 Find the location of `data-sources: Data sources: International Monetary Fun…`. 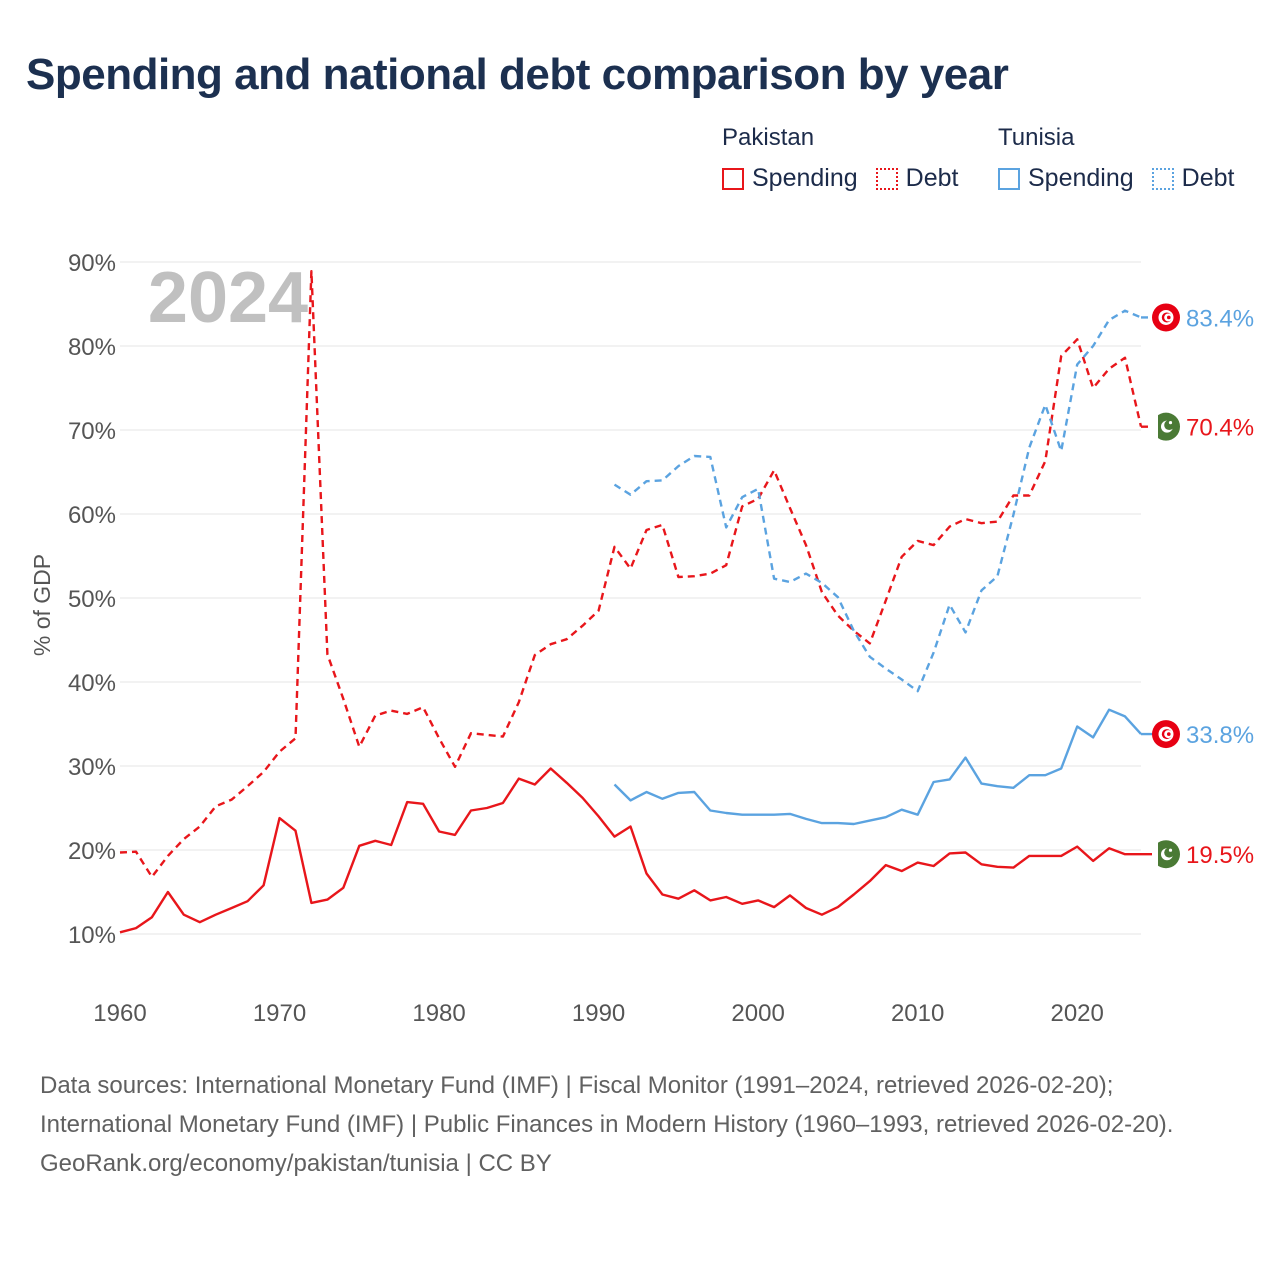

data-sources: Data sources: International Monetary Fun… is located at coordinates (607, 1105).